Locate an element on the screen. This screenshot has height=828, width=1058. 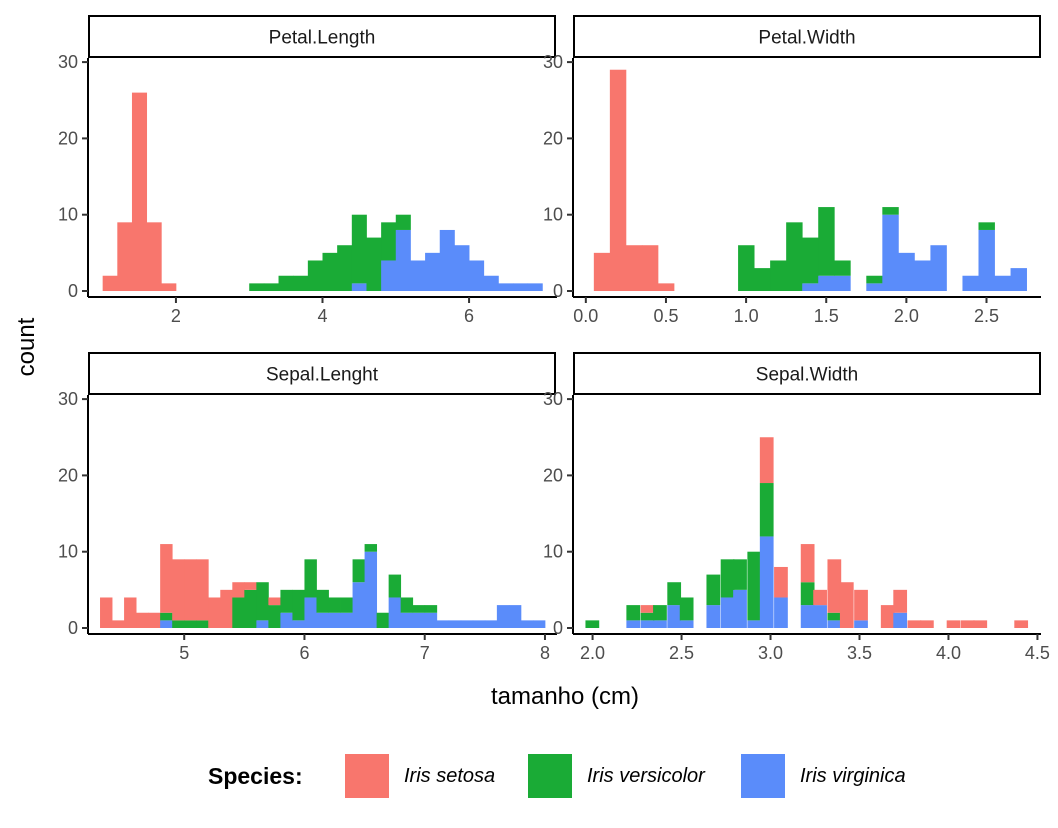
legend-title: Species: is located at coordinates (255, 776).